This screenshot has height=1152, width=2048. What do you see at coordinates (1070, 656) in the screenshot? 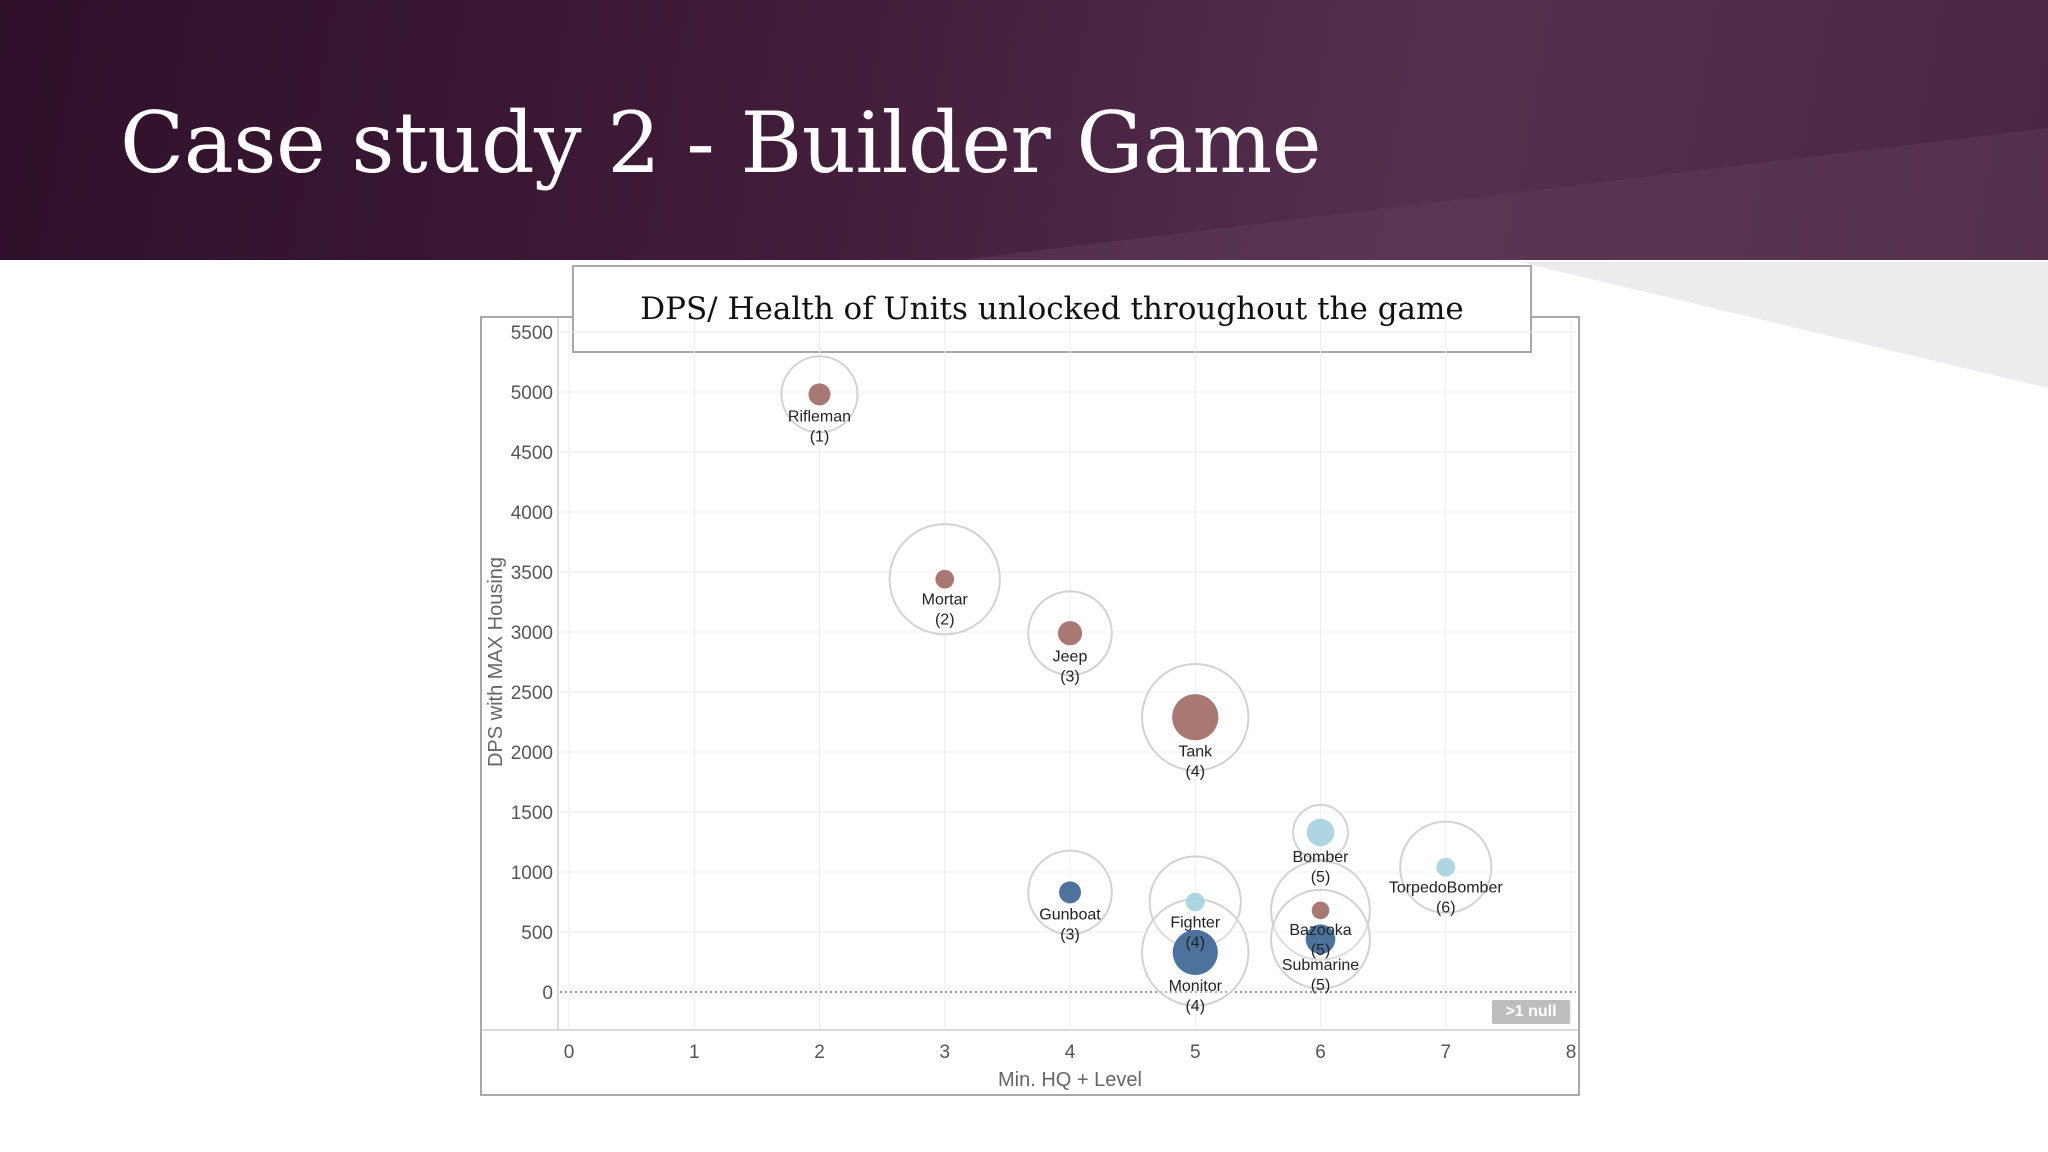
I see `point-label: Jeep` at bounding box center [1070, 656].